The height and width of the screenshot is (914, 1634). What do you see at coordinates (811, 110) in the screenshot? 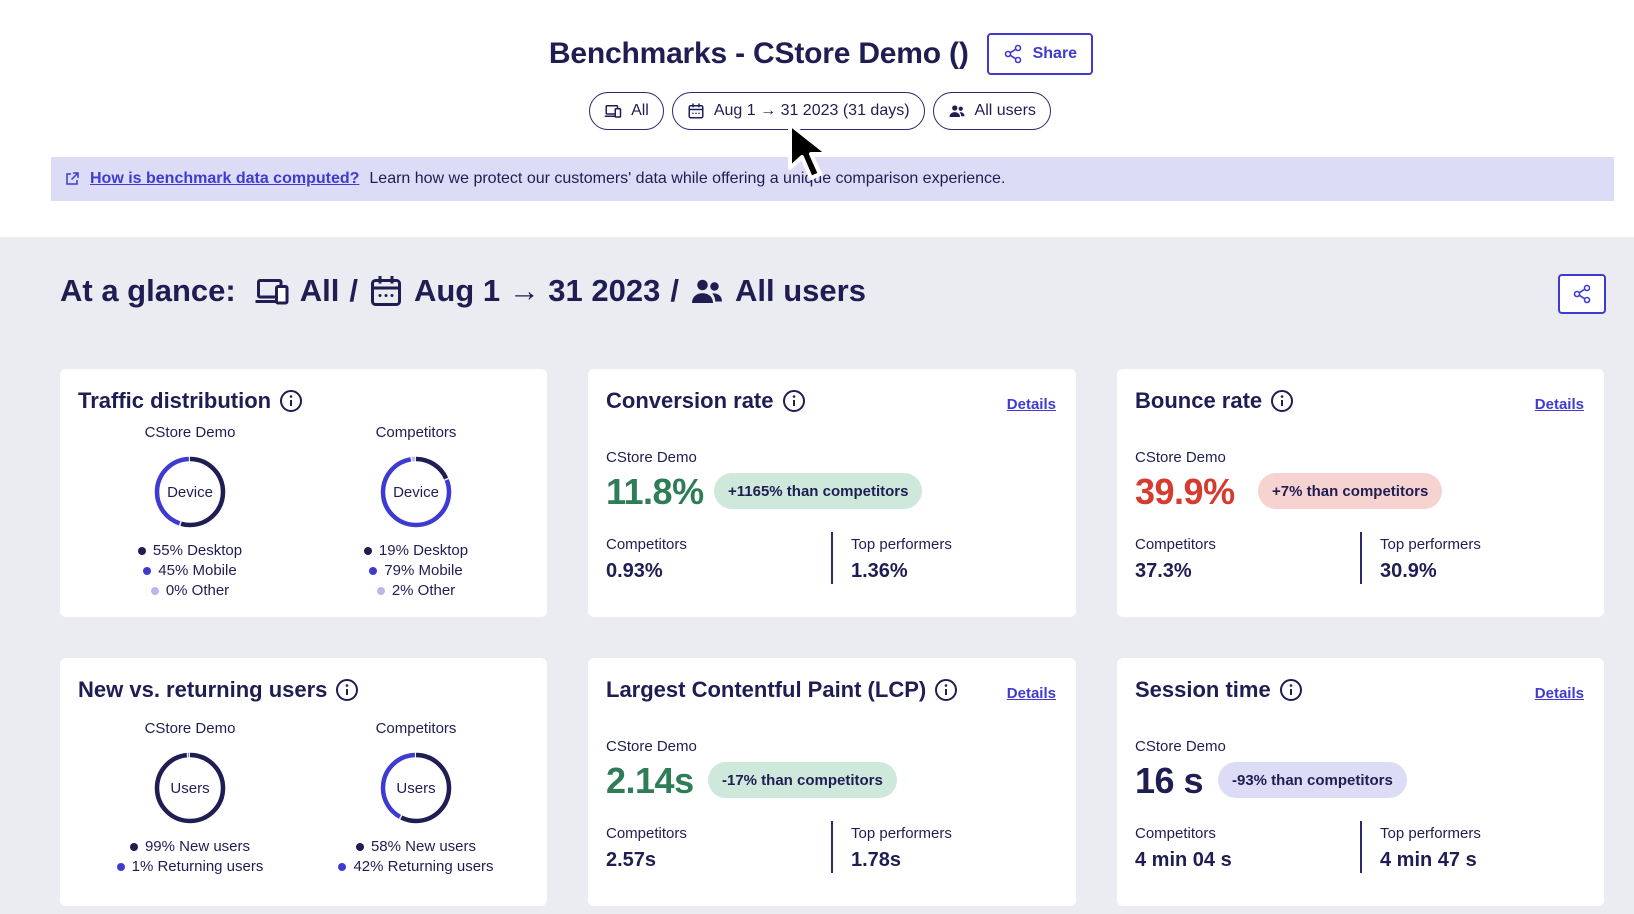
I see `date-filter-label: Aug 1 → 31 2023 (31 days)` at bounding box center [811, 110].